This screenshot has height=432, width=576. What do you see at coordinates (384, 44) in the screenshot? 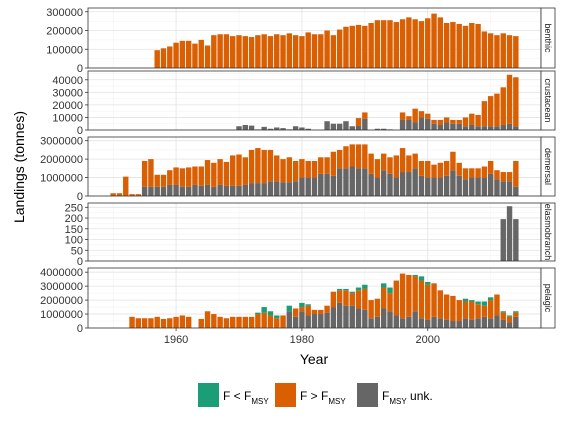
I see `bar-benthic-1993-gt` at bounding box center [384, 44].